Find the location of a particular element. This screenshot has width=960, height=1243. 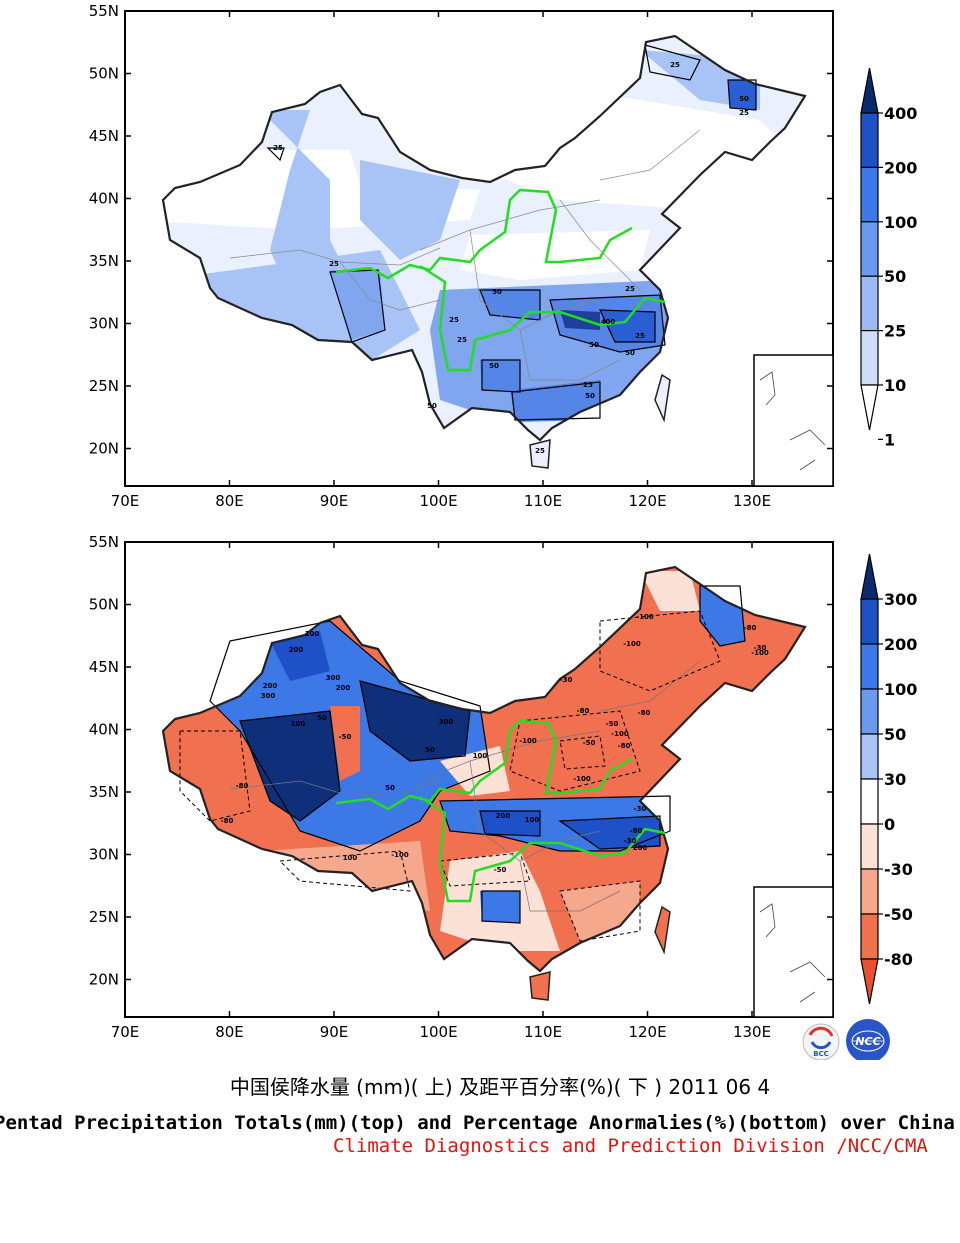

lat-label: 20N is located at coordinates (104, 980).